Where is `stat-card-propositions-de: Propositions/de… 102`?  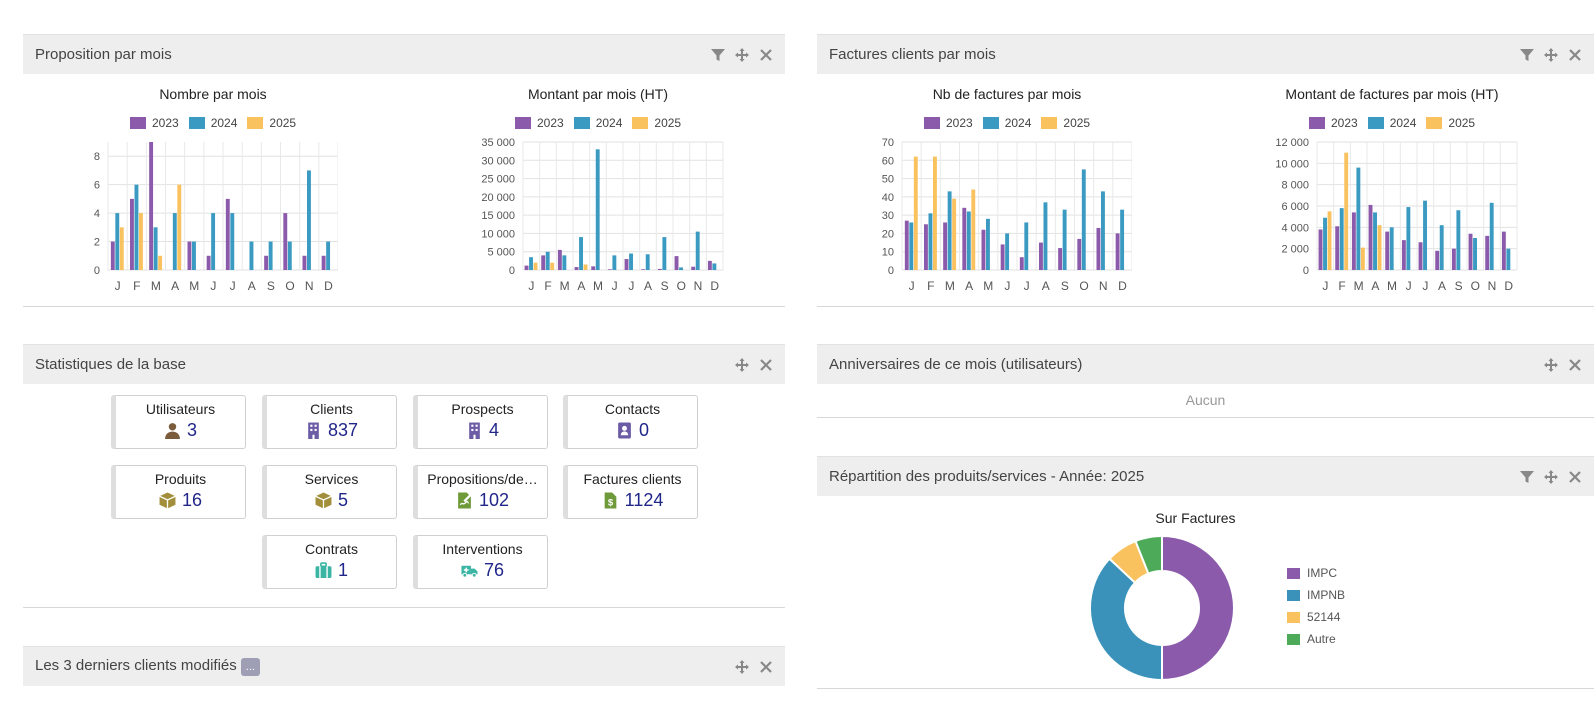
stat-card-propositions-de: Propositions/de… 102 is located at coordinates (480, 492).